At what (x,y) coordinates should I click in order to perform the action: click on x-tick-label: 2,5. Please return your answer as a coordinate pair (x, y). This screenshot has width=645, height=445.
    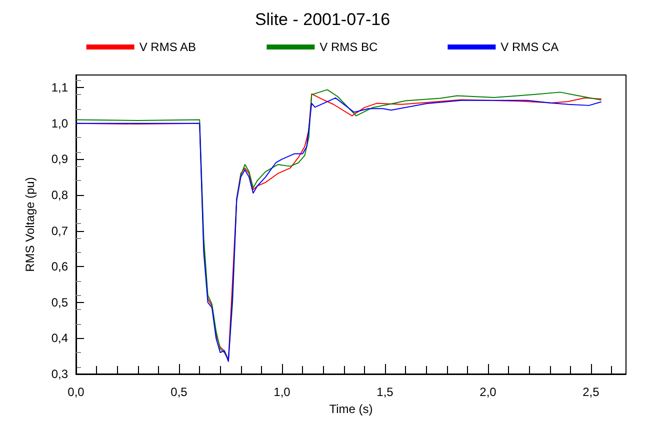
    Looking at the image, I should click on (591, 392).